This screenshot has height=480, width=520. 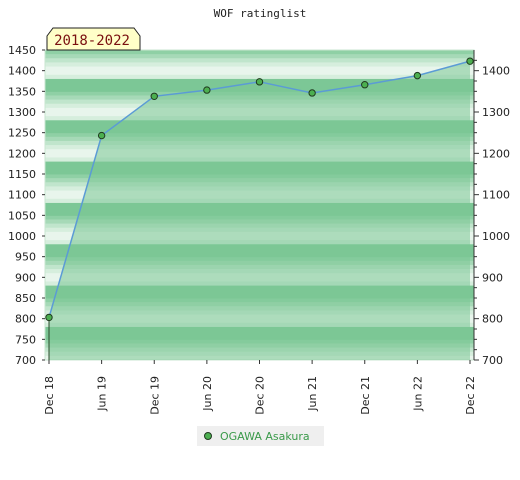 I want to click on y-left-tick-label: 950, so click(x=25, y=257).